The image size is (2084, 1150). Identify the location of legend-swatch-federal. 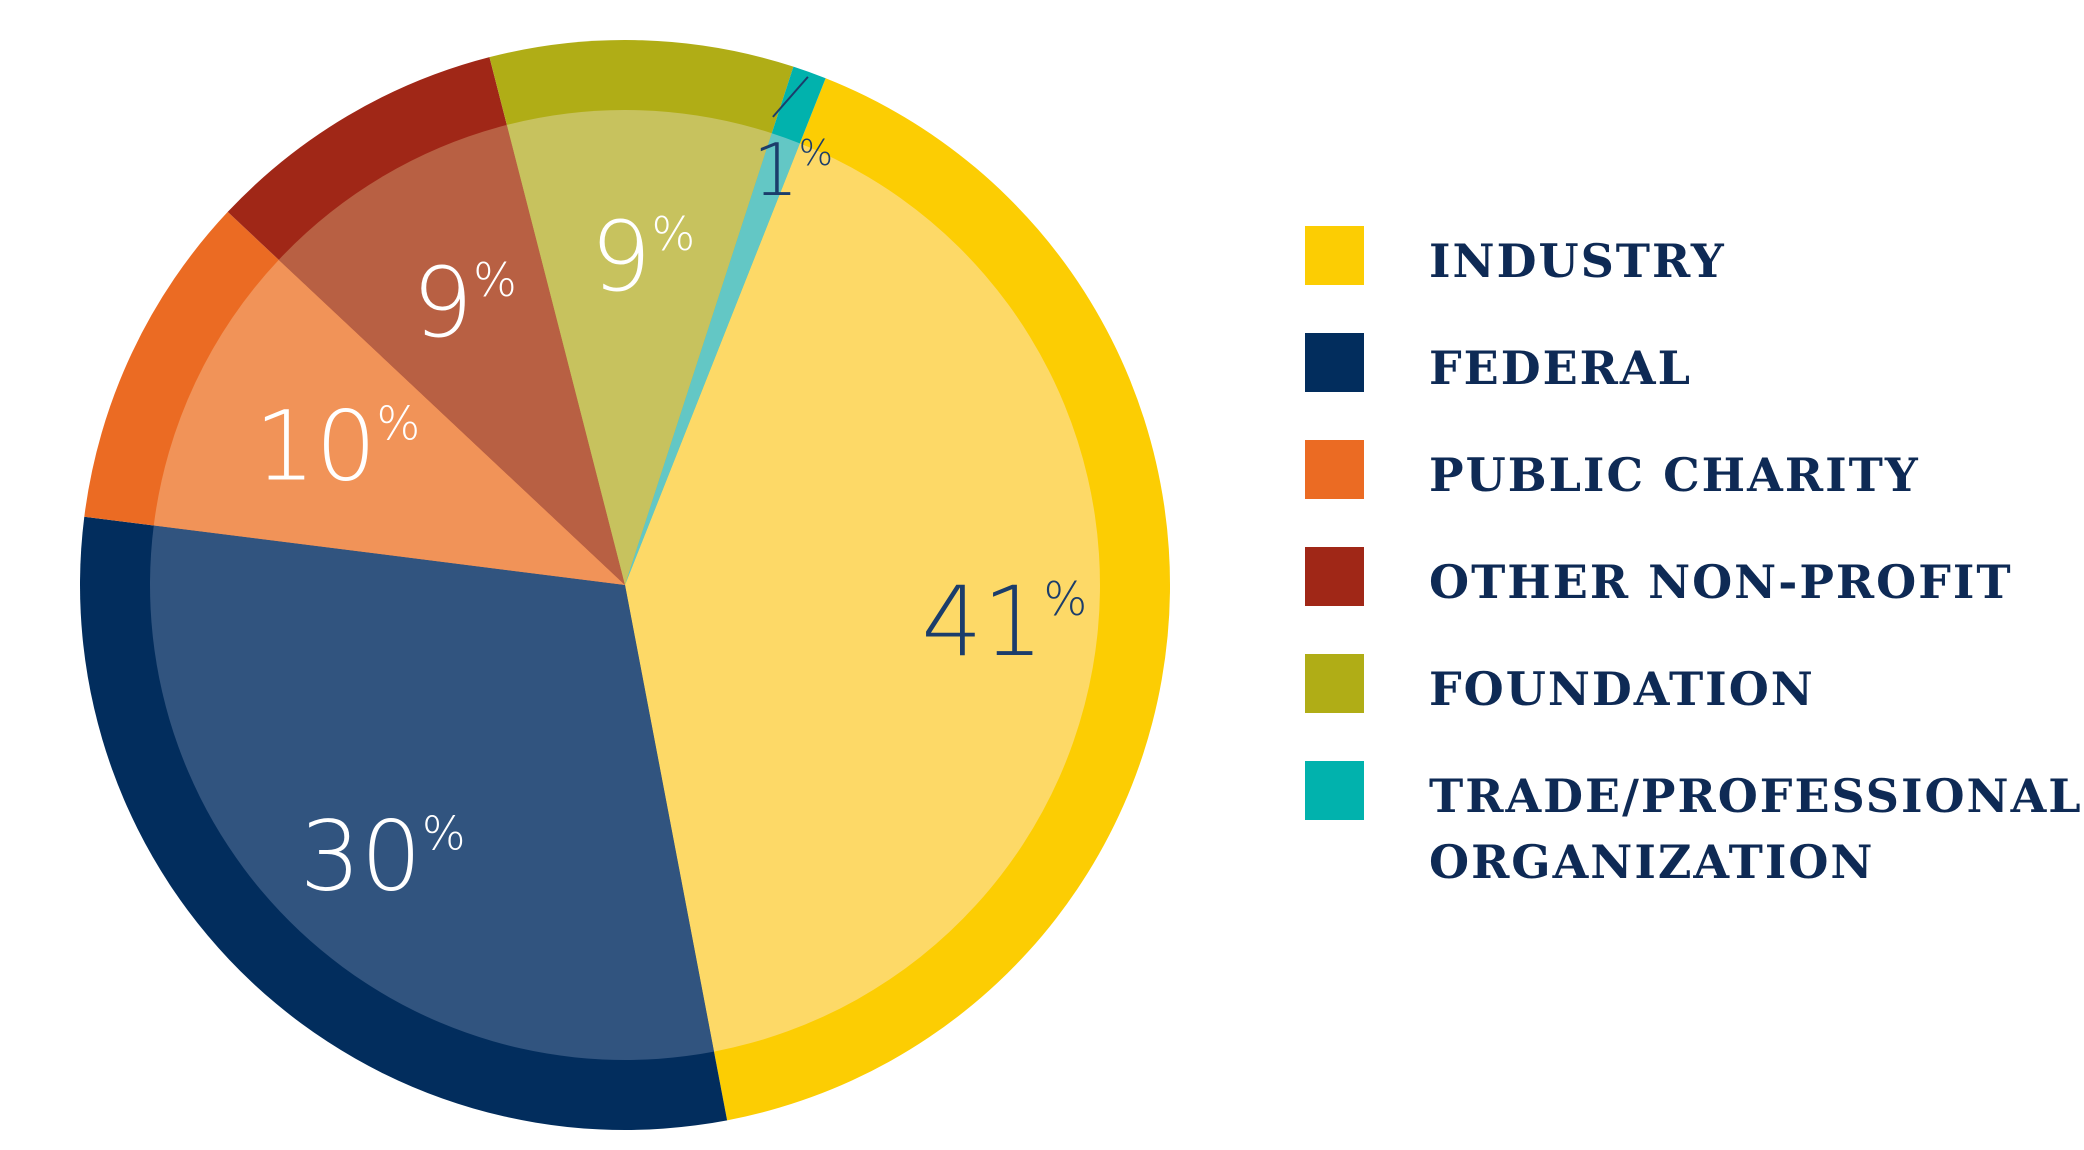
(1334, 362).